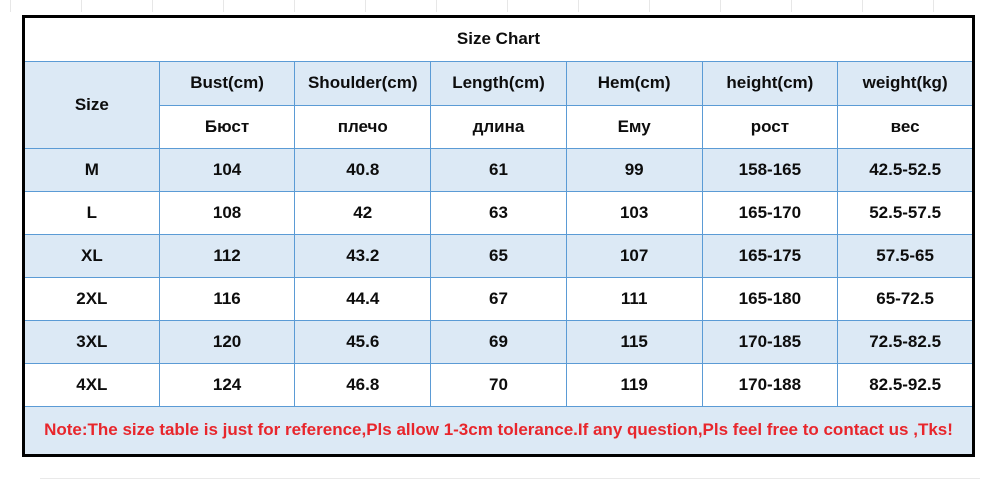  I want to click on height-value: 158-165, so click(770, 170).